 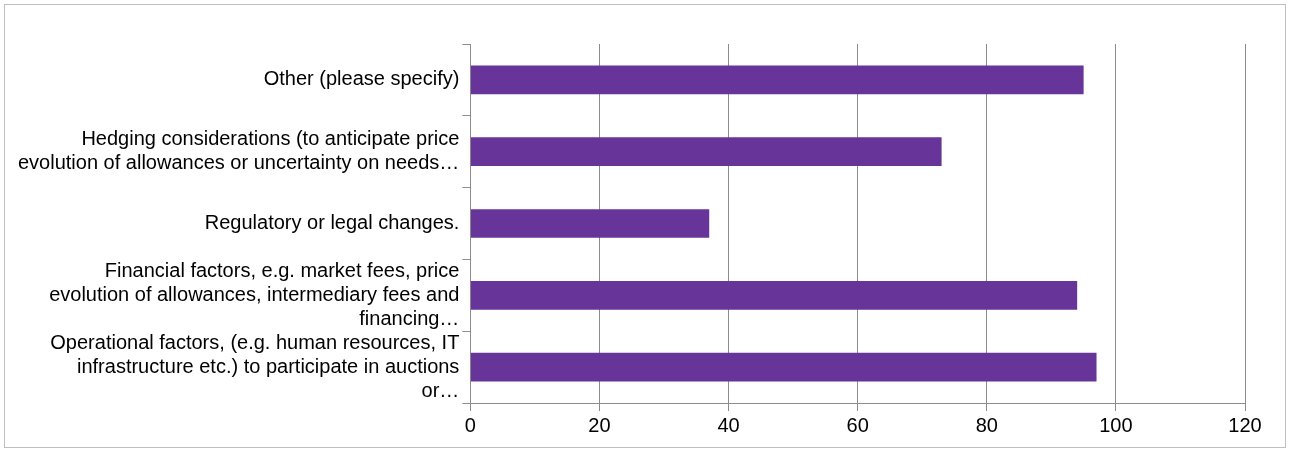 What do you see at coordinates (599, 424) in the screenshot?
I see `x-tick-label: 20` at bounding box center [599, 424].